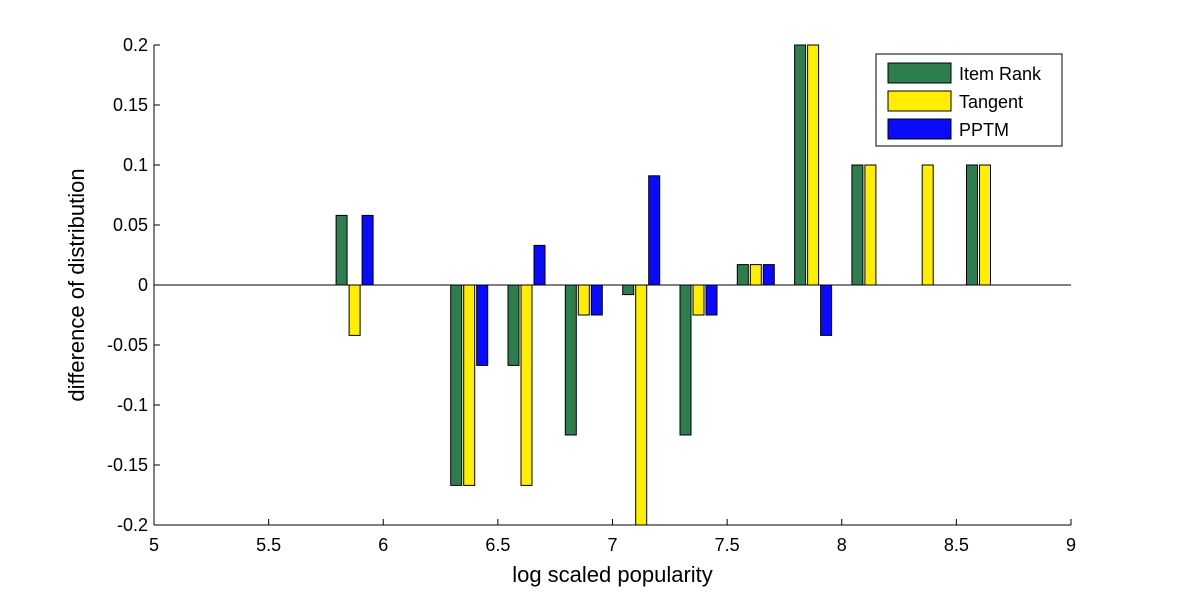 This screenshot has width=1183, height=596. What do you see at coordinates (612, 545) in the screenshot?
I see `x-tick-label: 7` at bounding box center [612, 545].